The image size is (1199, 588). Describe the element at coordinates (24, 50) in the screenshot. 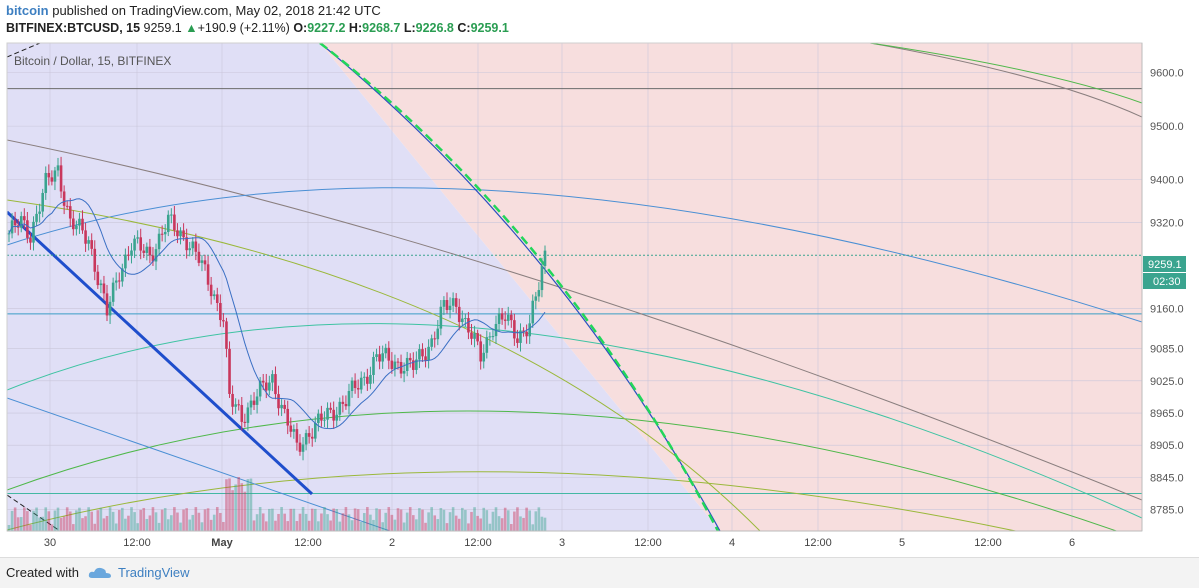

I see `dashed-line-black-top` at that location.